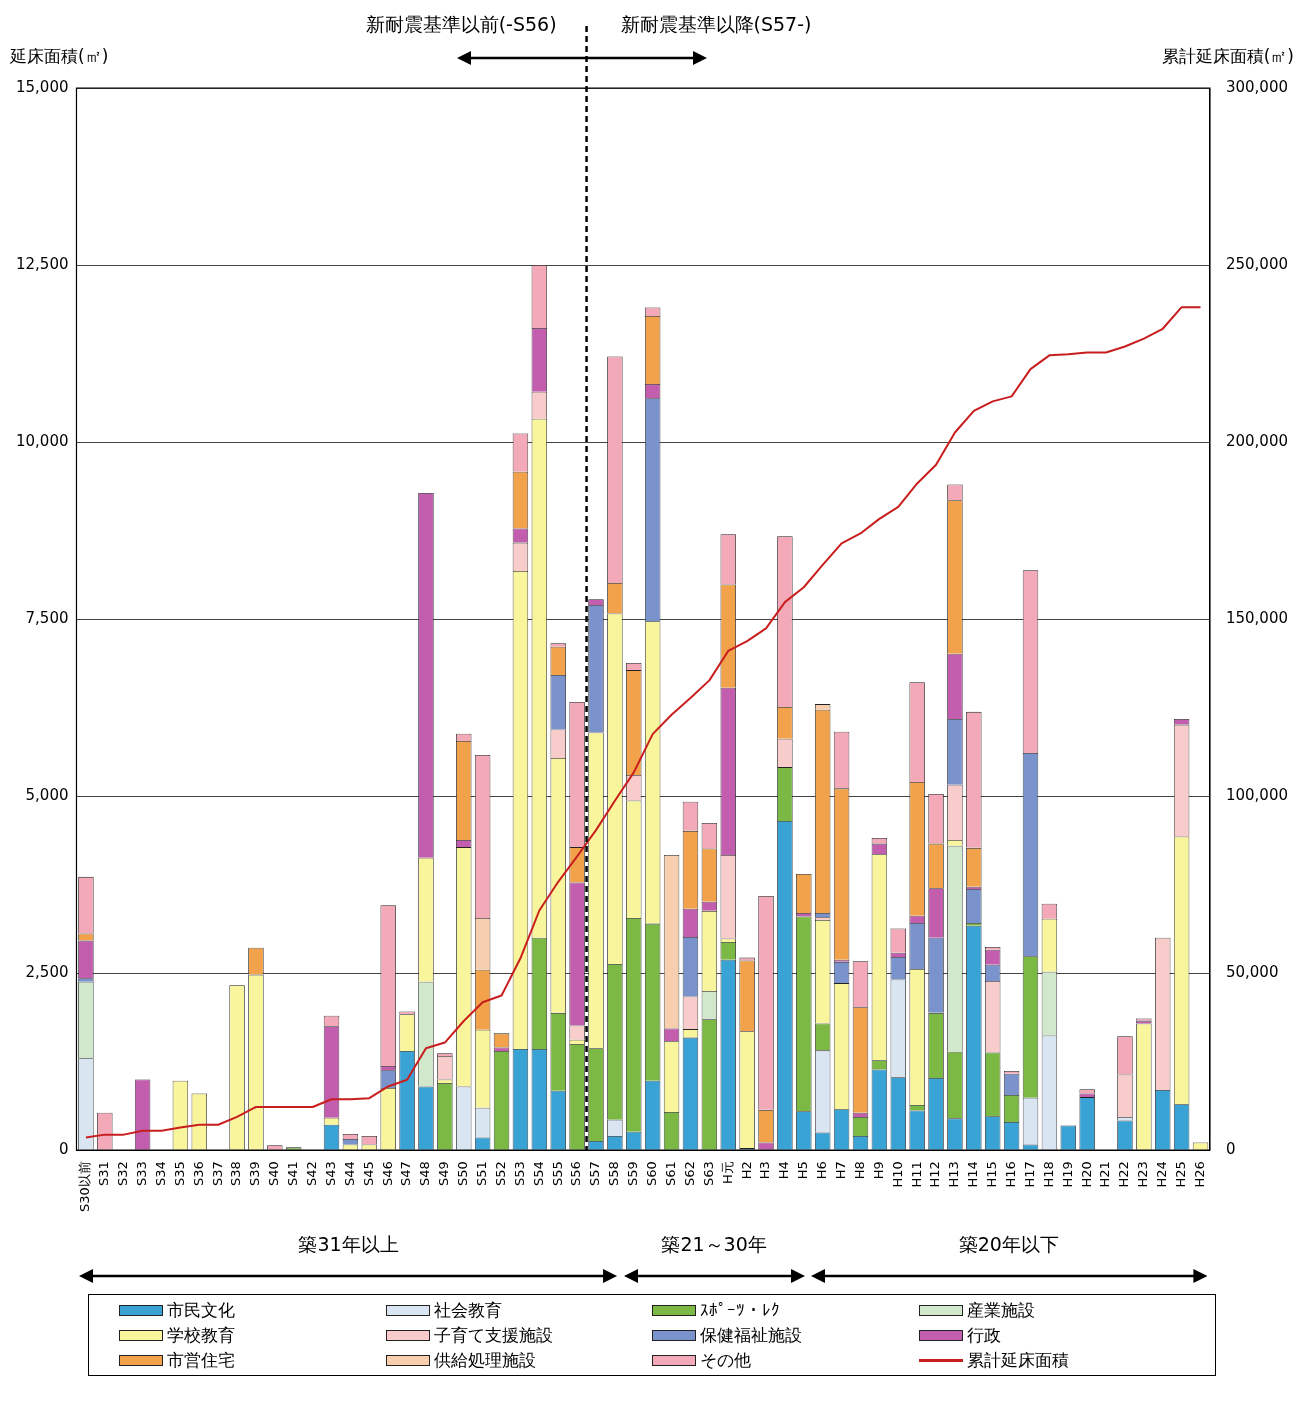  I want to click on x-tick-label: S37, so click(217, 1173).